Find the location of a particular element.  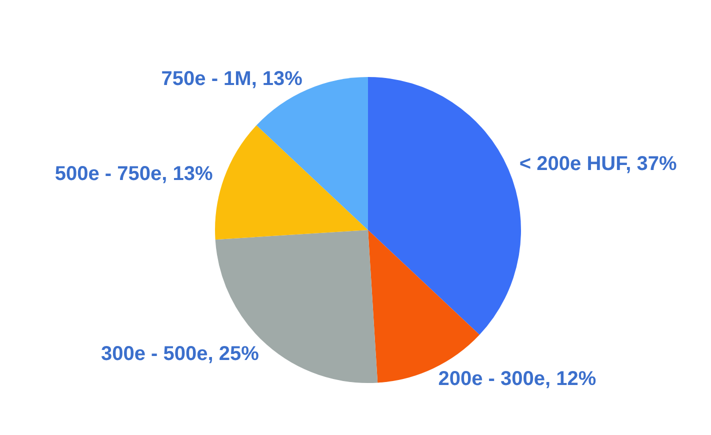

slice-label: 500e - 750e, 13% is located at coordinates (133, 175).